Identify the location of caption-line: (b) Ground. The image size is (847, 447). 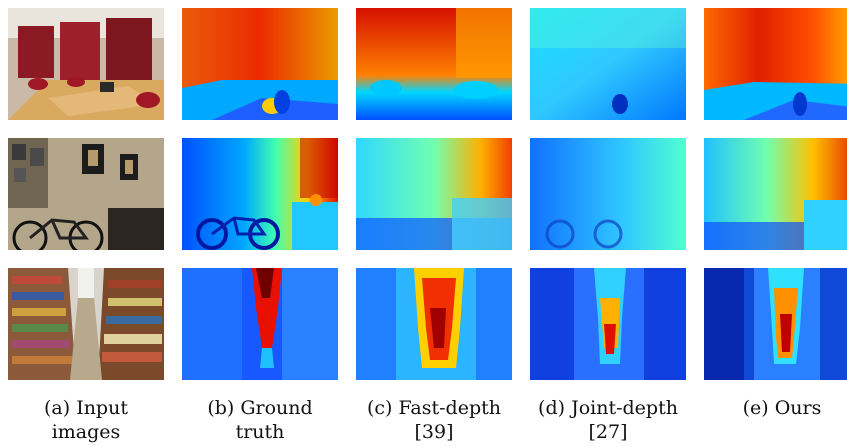
(260, 408).